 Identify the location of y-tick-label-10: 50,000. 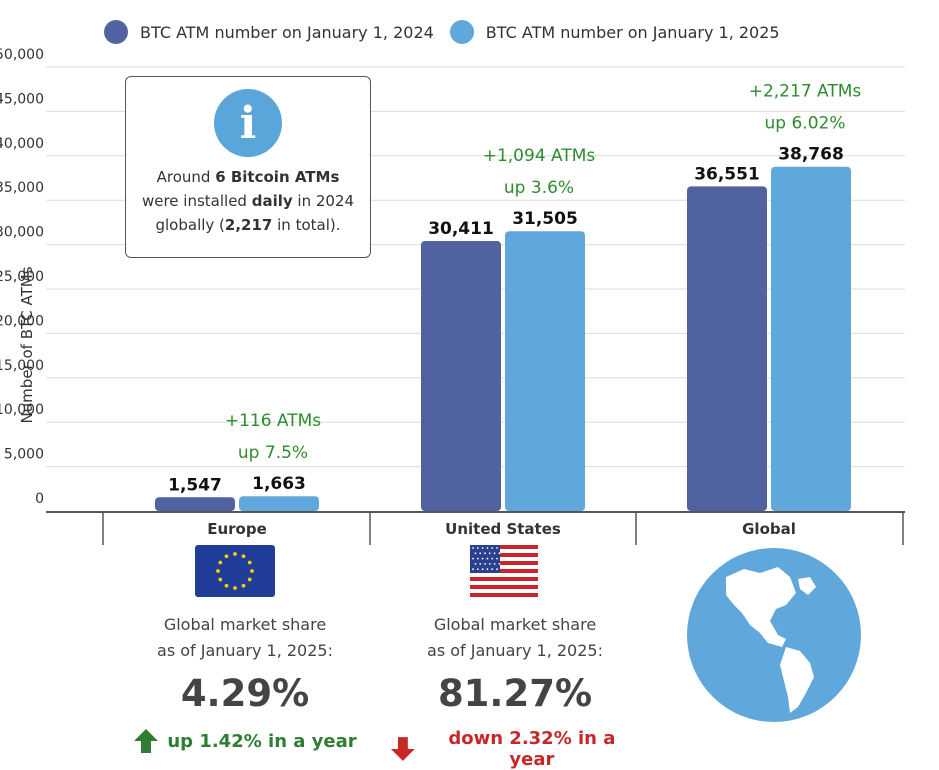
(22, 55).